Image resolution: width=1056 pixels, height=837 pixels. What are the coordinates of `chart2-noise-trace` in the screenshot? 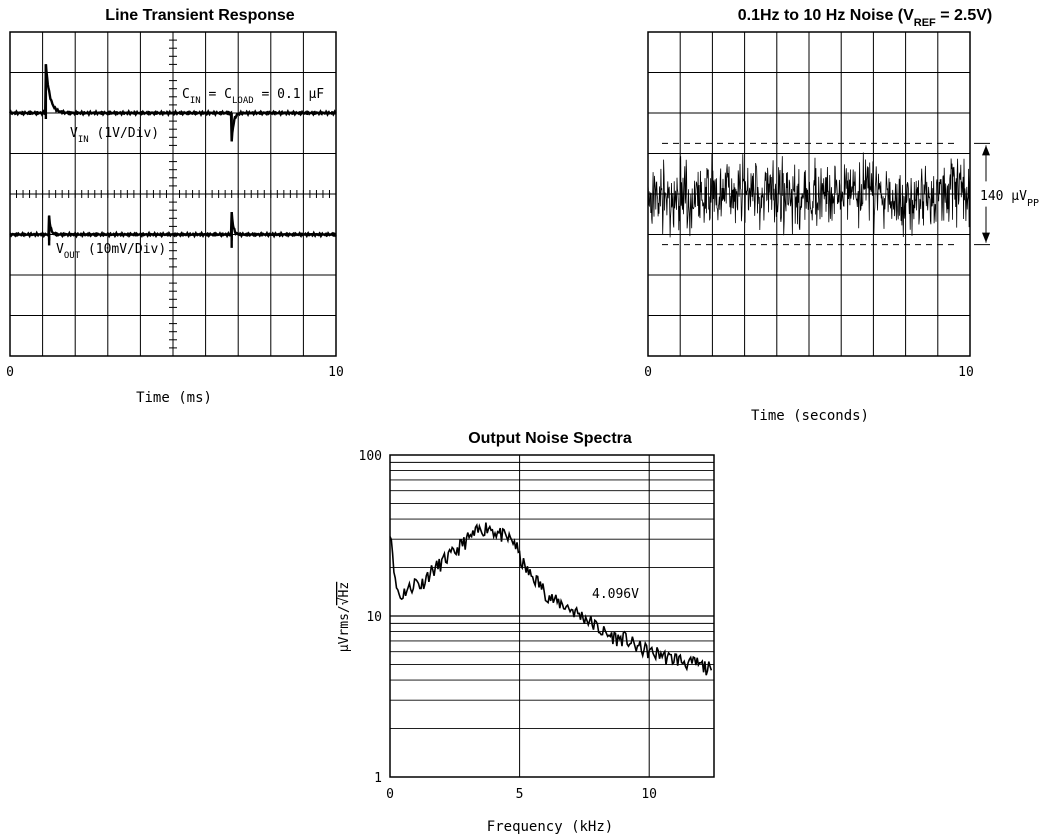 It's located at (809, 195).